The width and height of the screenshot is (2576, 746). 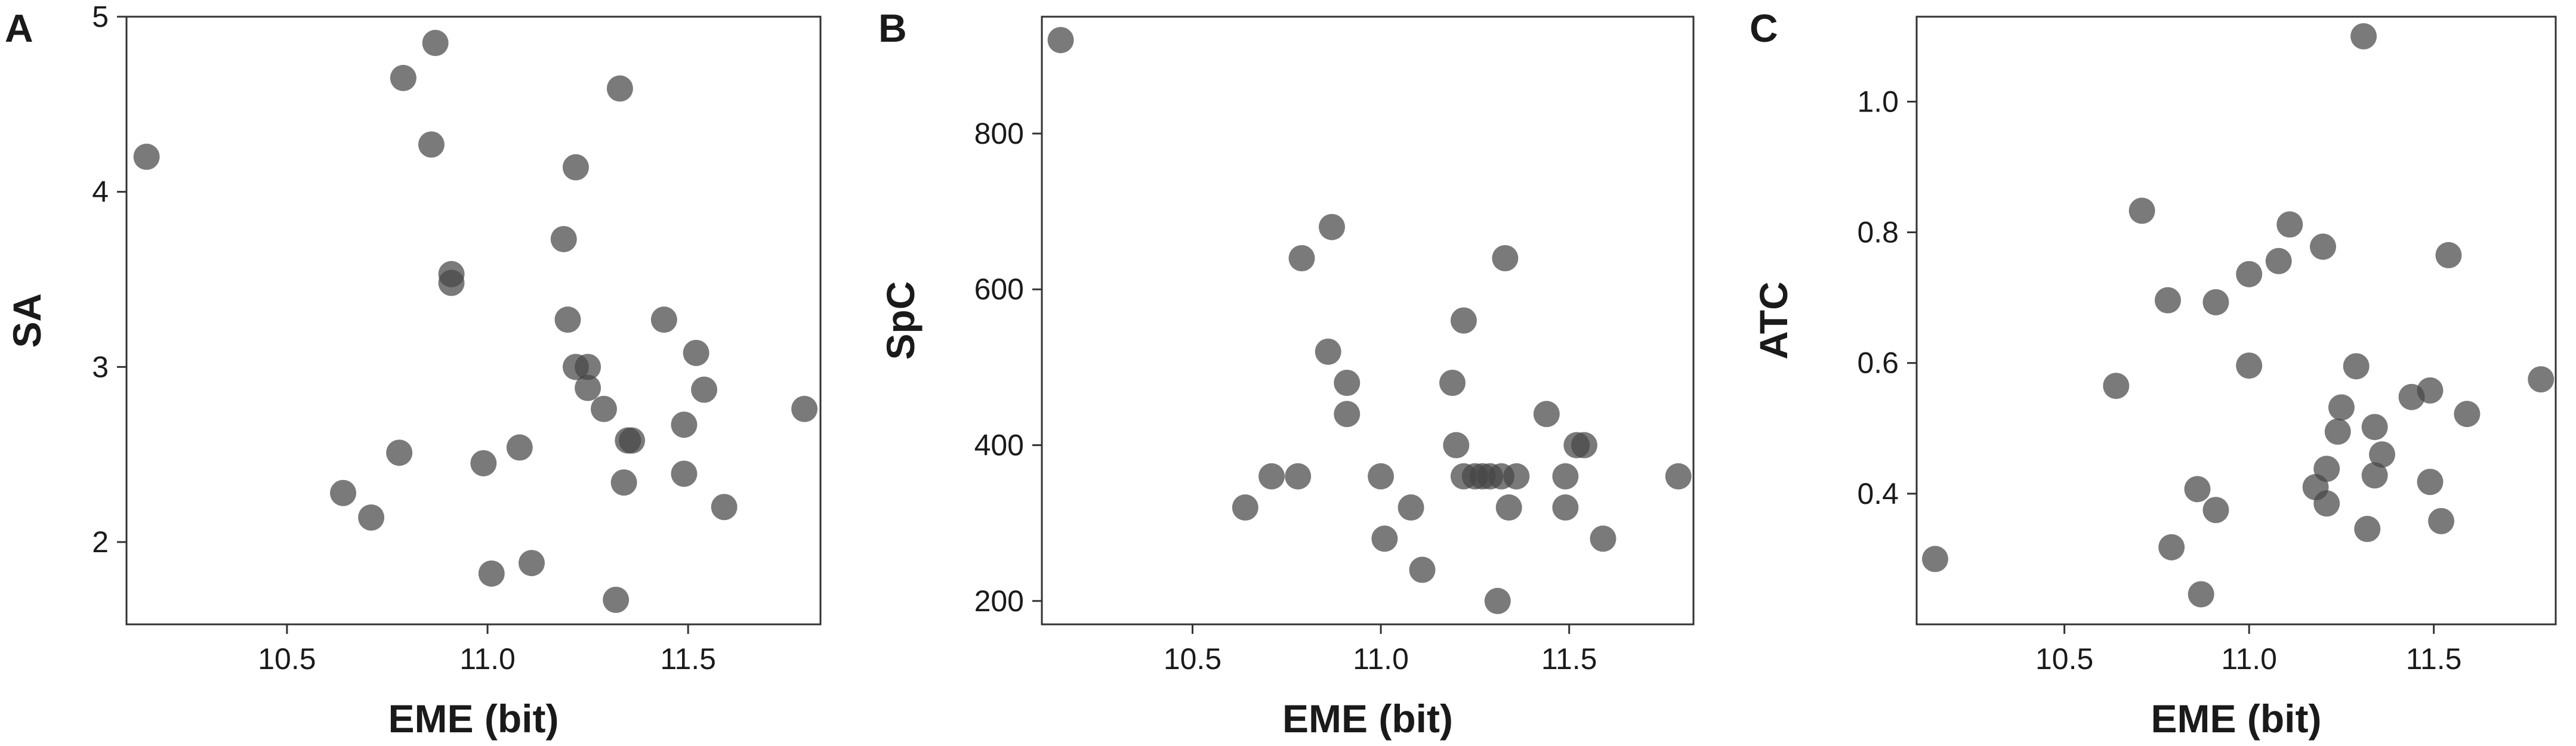 What do you see at coordinates (999, 133) in the screenshot?
I see `y-tick-label: 800` at bounding box center [999, 133].